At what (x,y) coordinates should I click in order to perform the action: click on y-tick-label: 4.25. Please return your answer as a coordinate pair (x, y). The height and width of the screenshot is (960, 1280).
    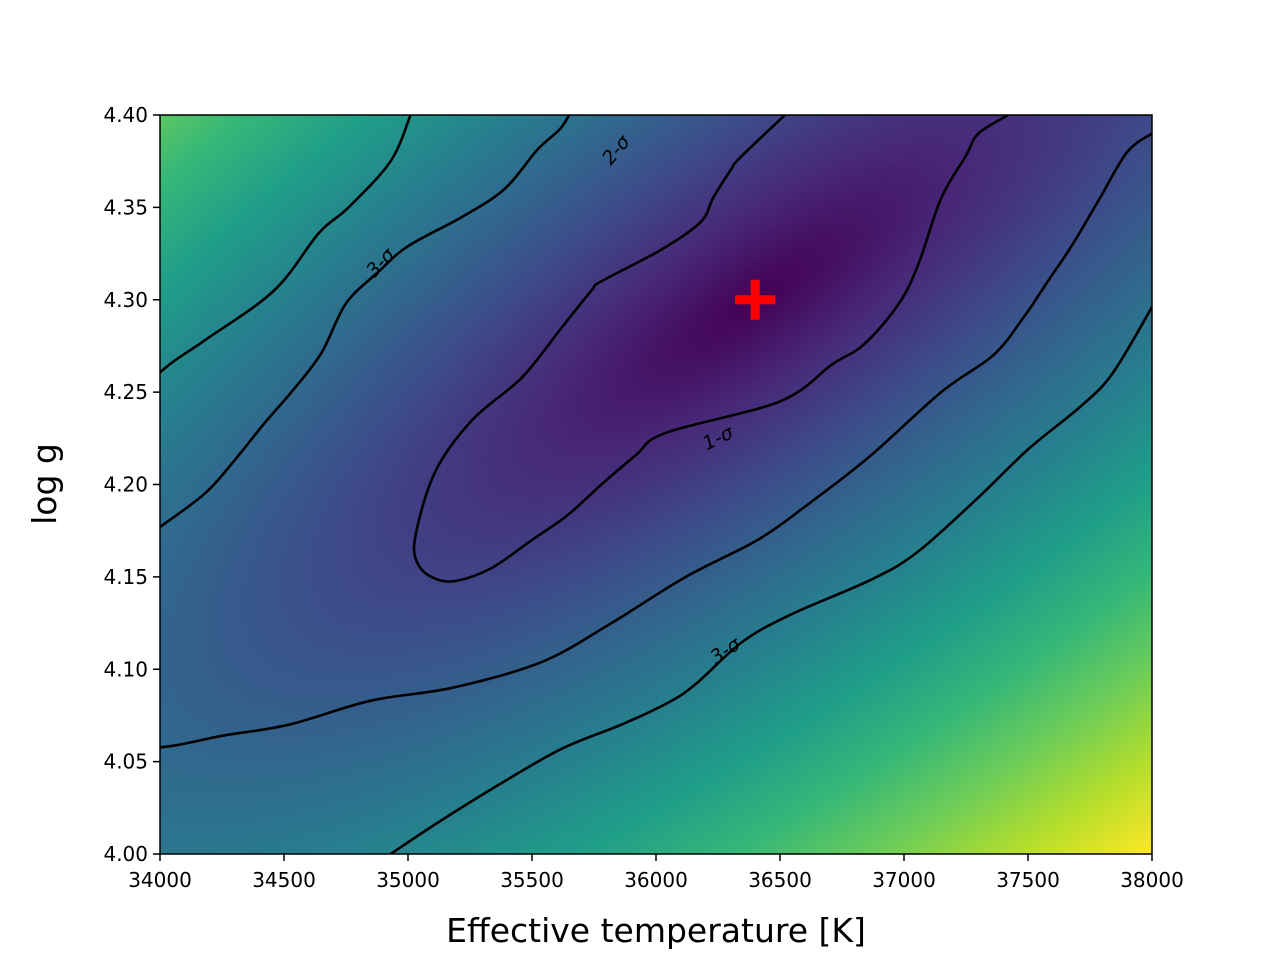
    Looking at the image, I should click on (125, 392).